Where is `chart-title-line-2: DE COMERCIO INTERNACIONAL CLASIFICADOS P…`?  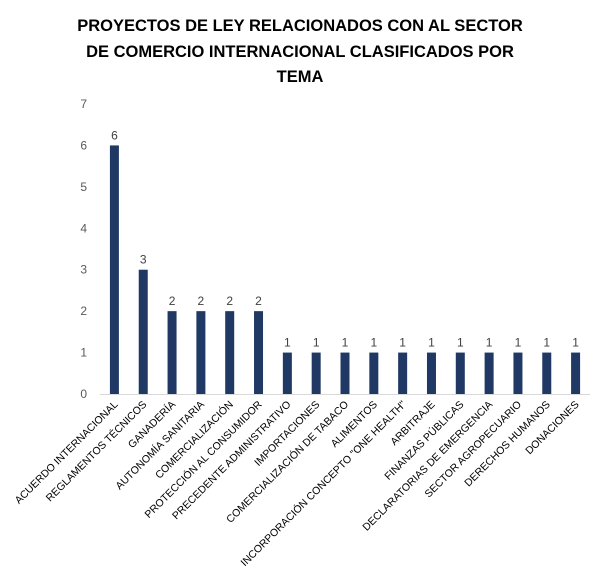 chart-title-line-2: DE COMERCIO INTERNACIONAL CLASIFICADOS P… is located at coordinates (300, 52).